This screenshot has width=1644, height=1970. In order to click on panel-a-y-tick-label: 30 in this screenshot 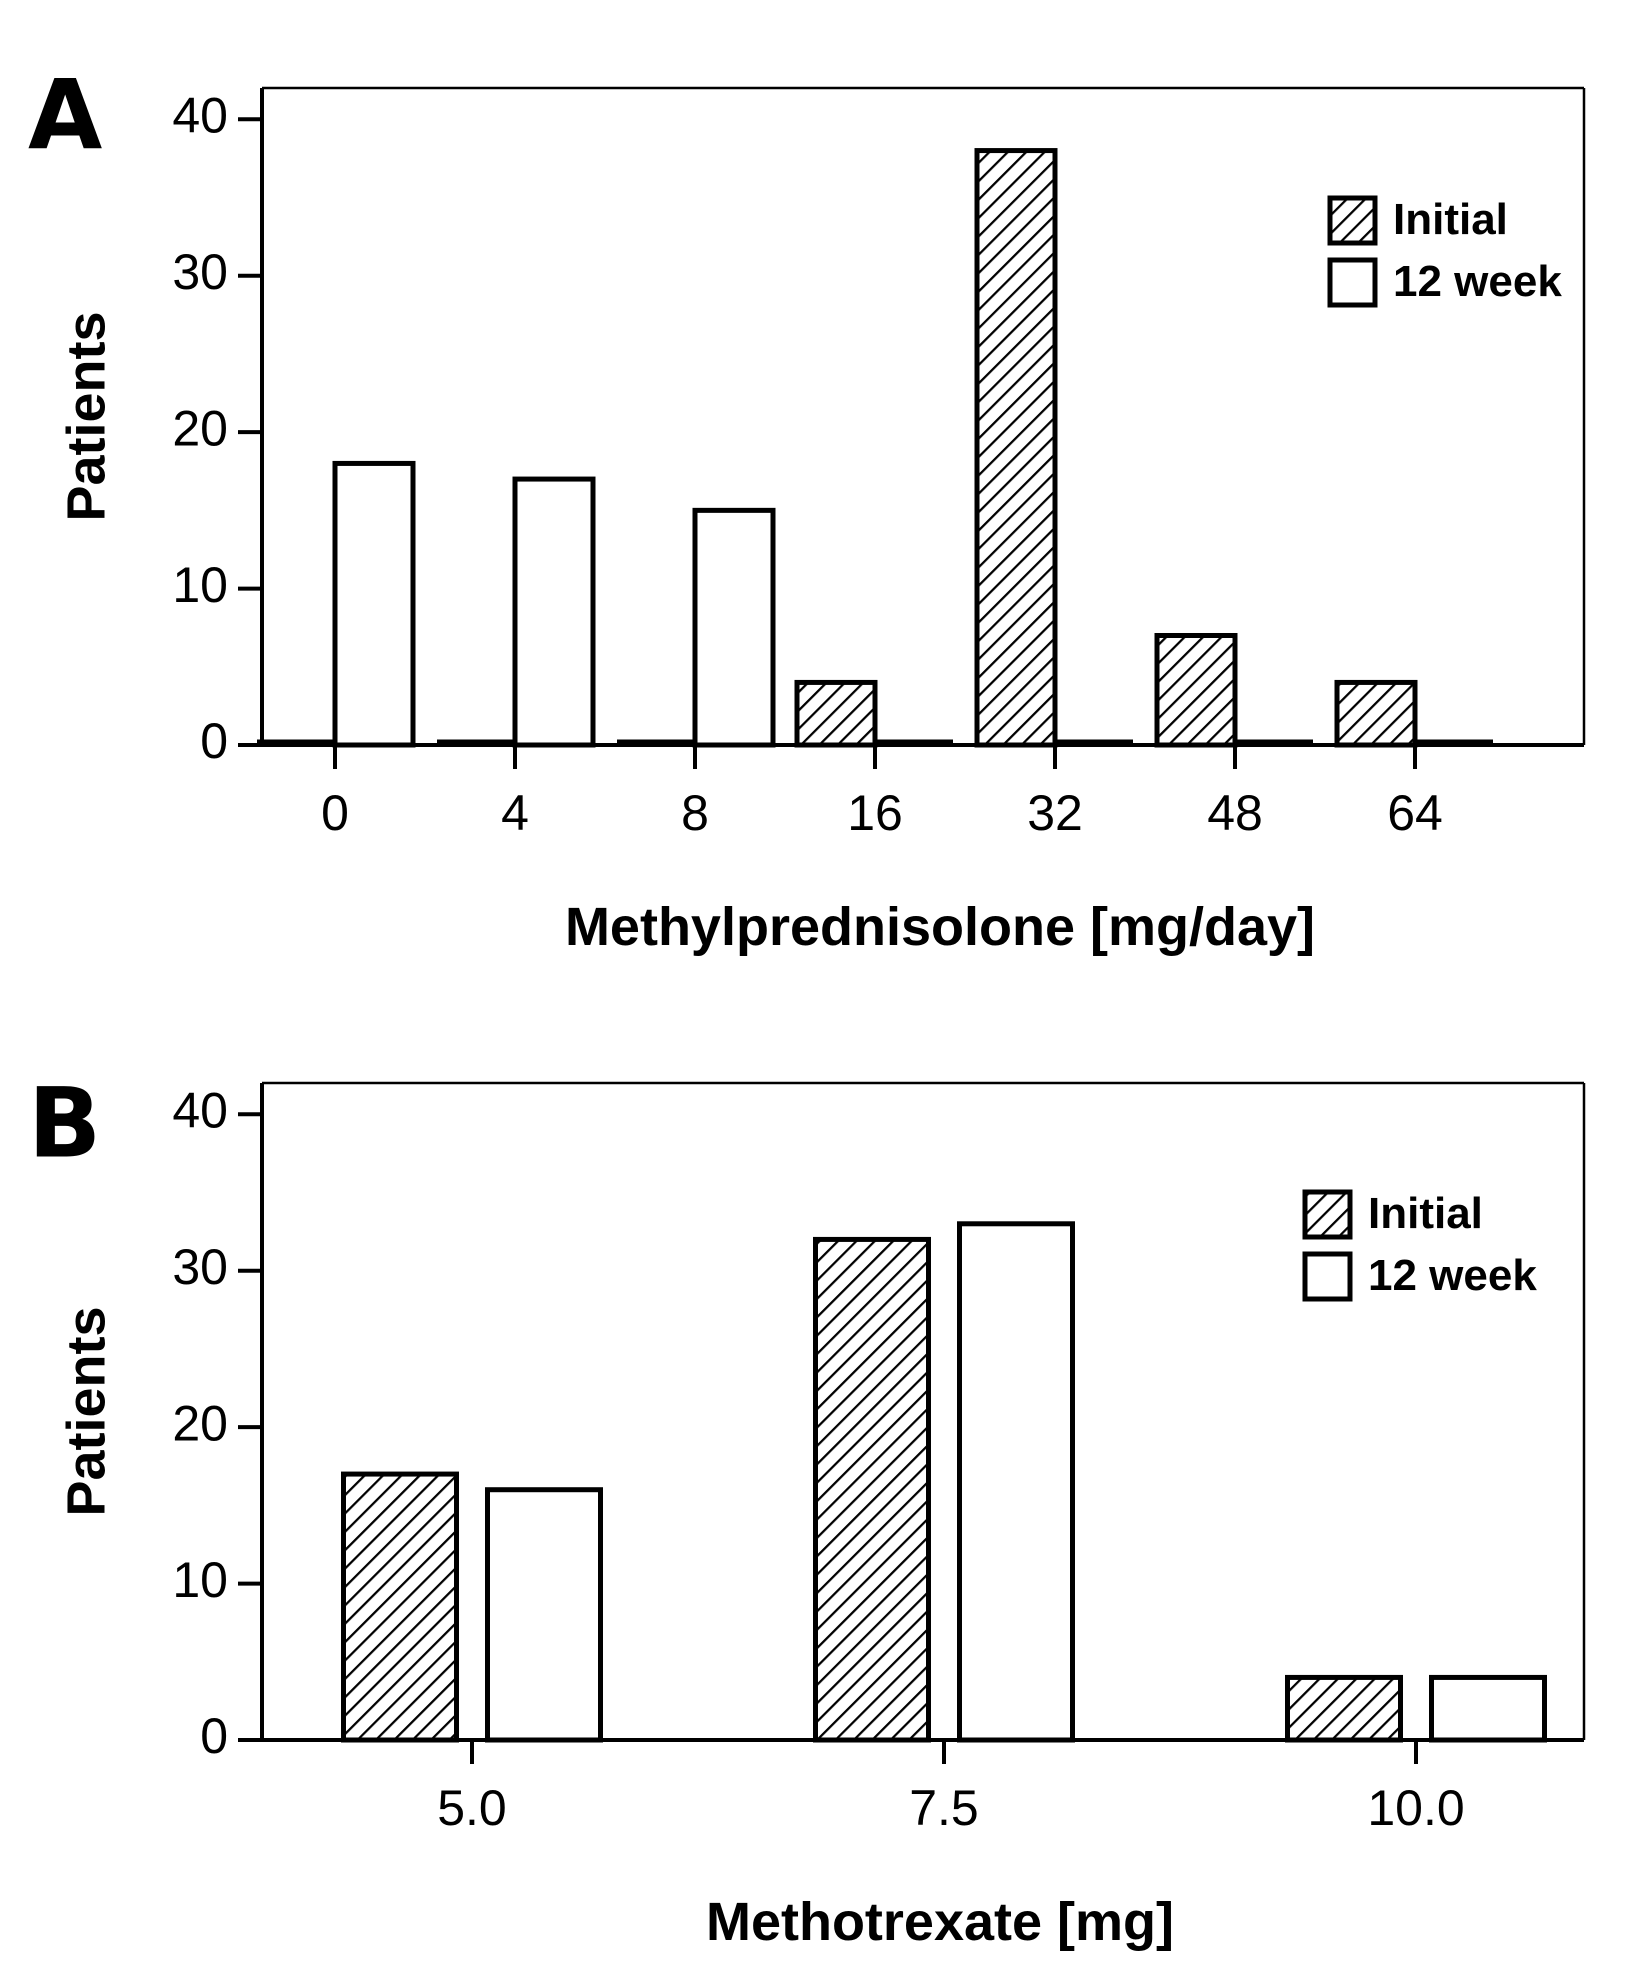, I will do `click(200, 272)`.